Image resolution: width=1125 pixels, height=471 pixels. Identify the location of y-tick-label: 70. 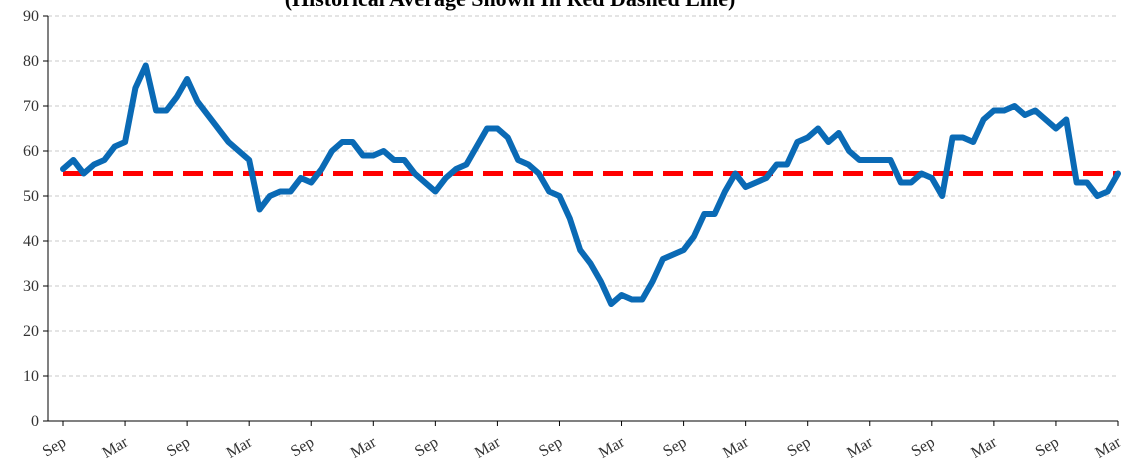
(31, 106).